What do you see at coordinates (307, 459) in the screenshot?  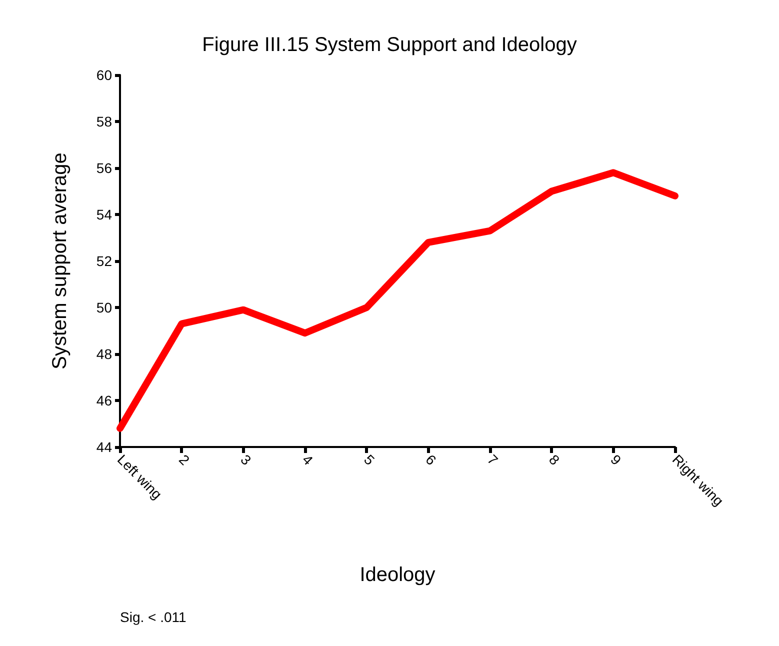 I see `x-tick-label: 4` at bounding box center [307, 459].